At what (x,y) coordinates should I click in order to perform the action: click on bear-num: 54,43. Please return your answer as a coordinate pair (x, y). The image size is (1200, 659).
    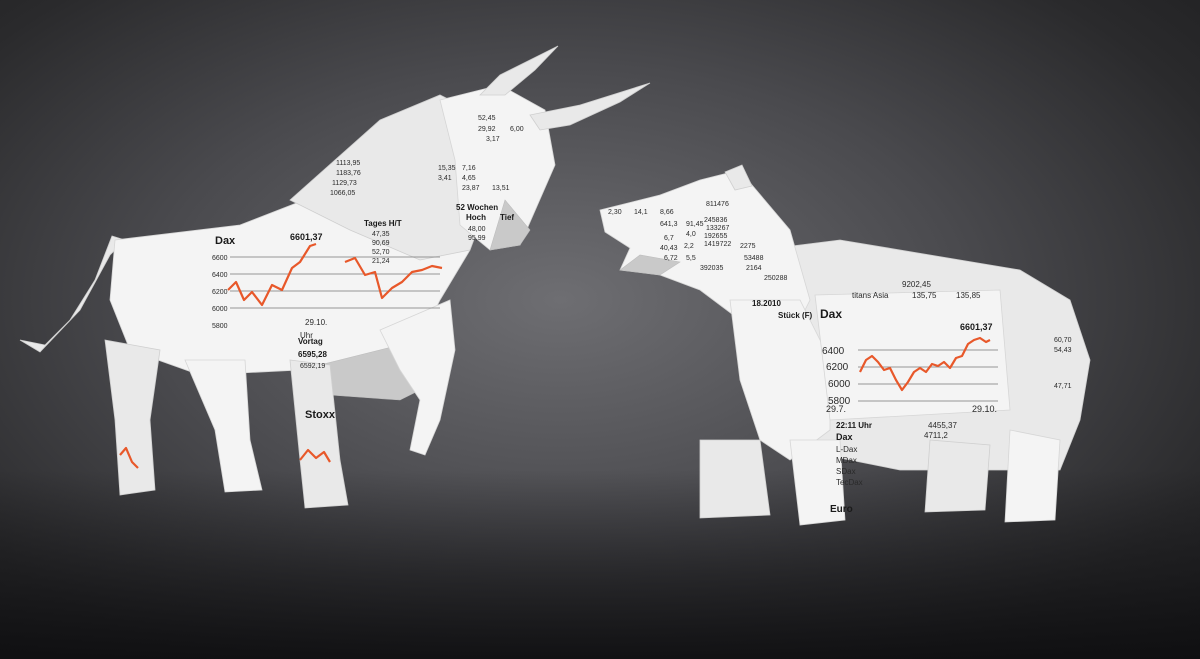
    Looking at the image, I should click on (1063, 350).